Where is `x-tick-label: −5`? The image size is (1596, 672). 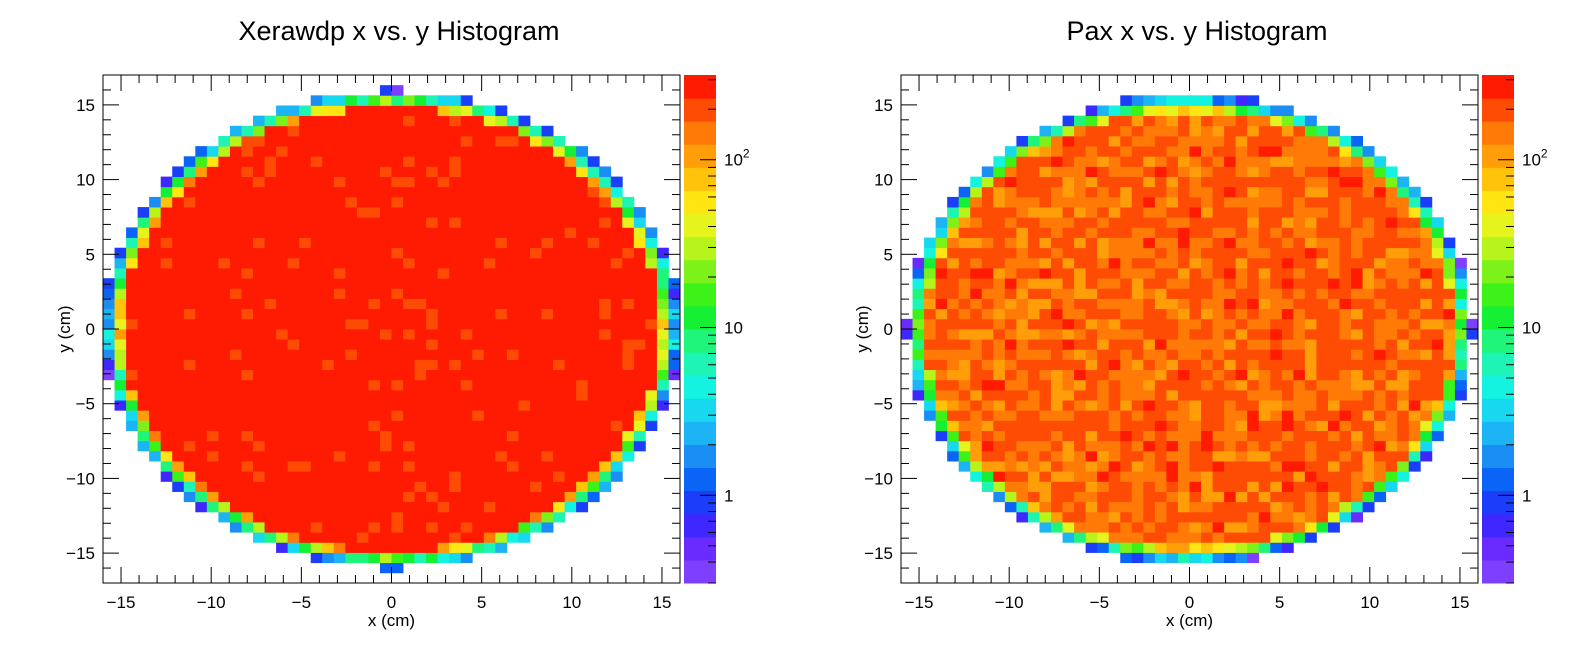
x-tick-label: −5 is located at coordinates (1099, 602).